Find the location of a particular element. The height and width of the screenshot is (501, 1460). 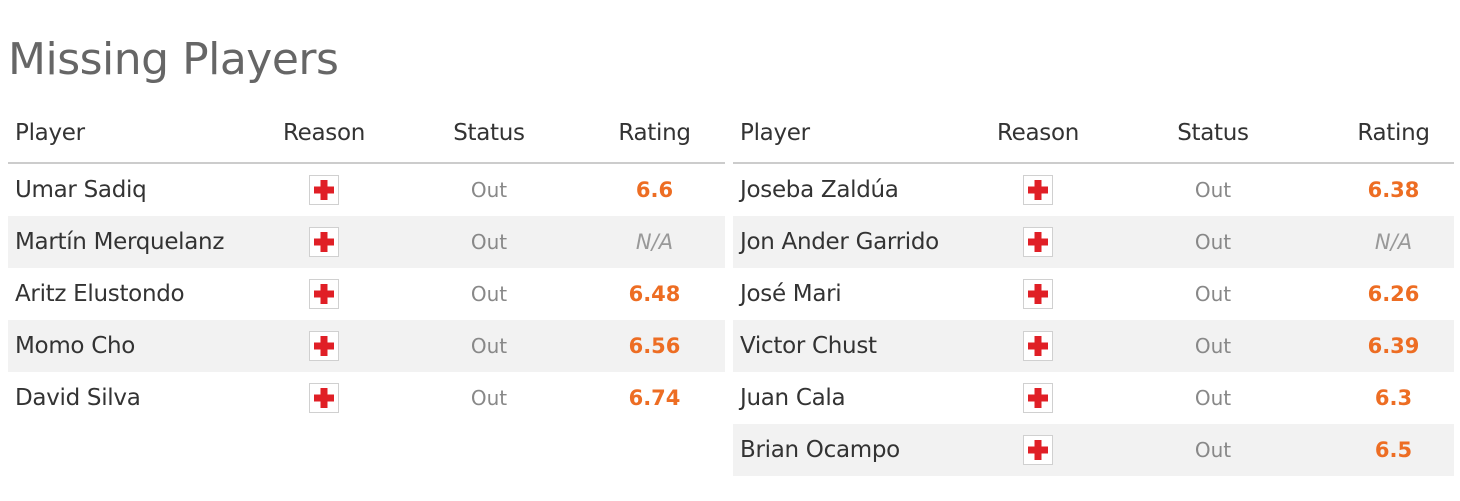

rating-value: 6.3 is located at coordinates (1393, 398).